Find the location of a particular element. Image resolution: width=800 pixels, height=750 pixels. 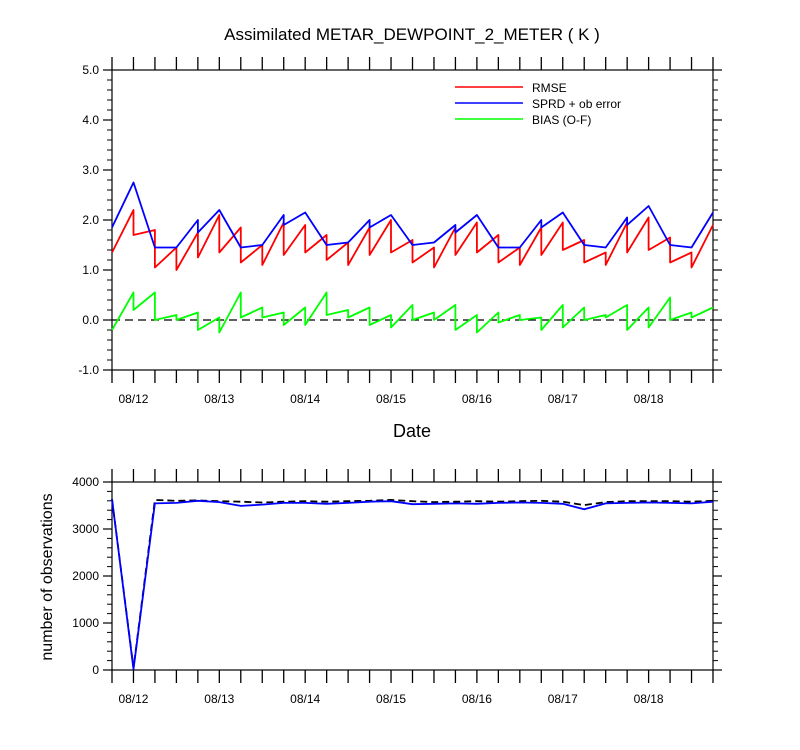

series-line-sprd-ob-error is located at coordinates (412, 215).